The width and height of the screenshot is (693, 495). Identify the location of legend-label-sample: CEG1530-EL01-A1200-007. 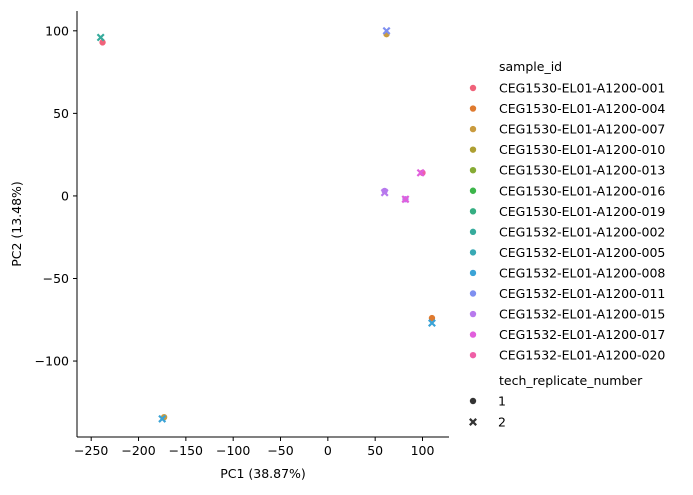
(582, 129).